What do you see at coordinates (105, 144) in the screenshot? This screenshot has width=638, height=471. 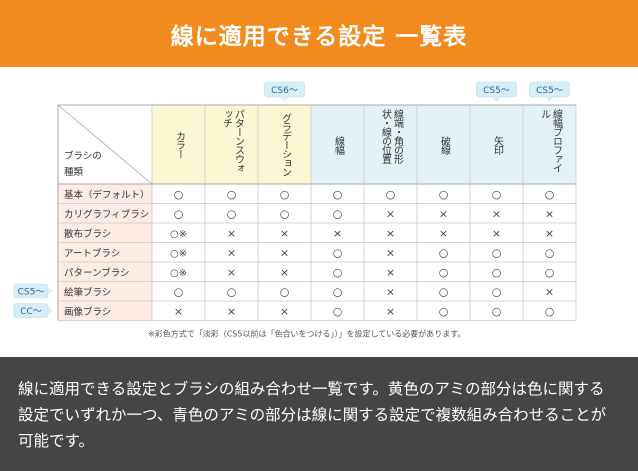 I see `corner-diagonal` at bounding box center [105, 144].